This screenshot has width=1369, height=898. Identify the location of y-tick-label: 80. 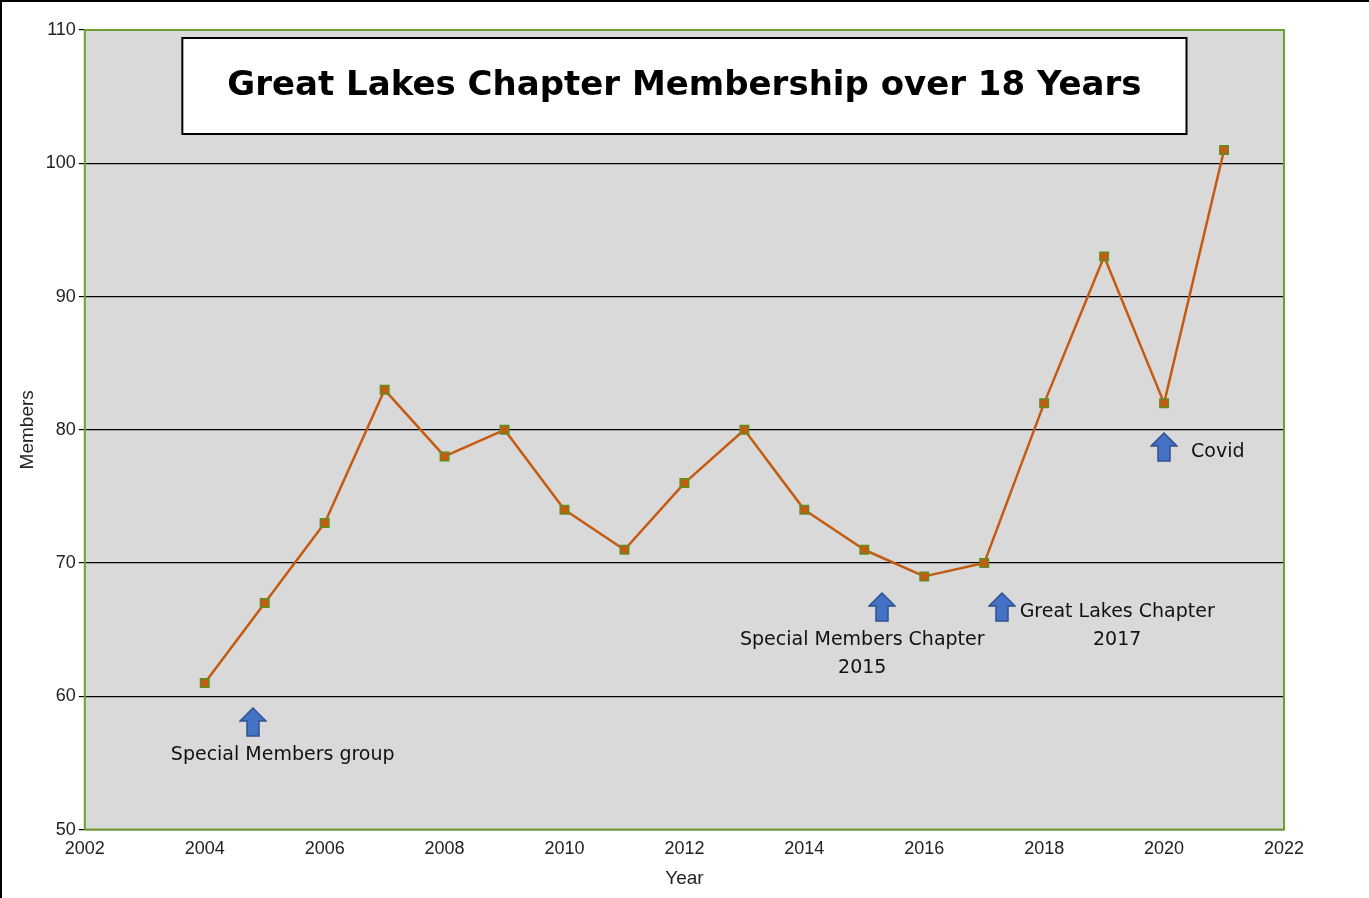
(65, 428).